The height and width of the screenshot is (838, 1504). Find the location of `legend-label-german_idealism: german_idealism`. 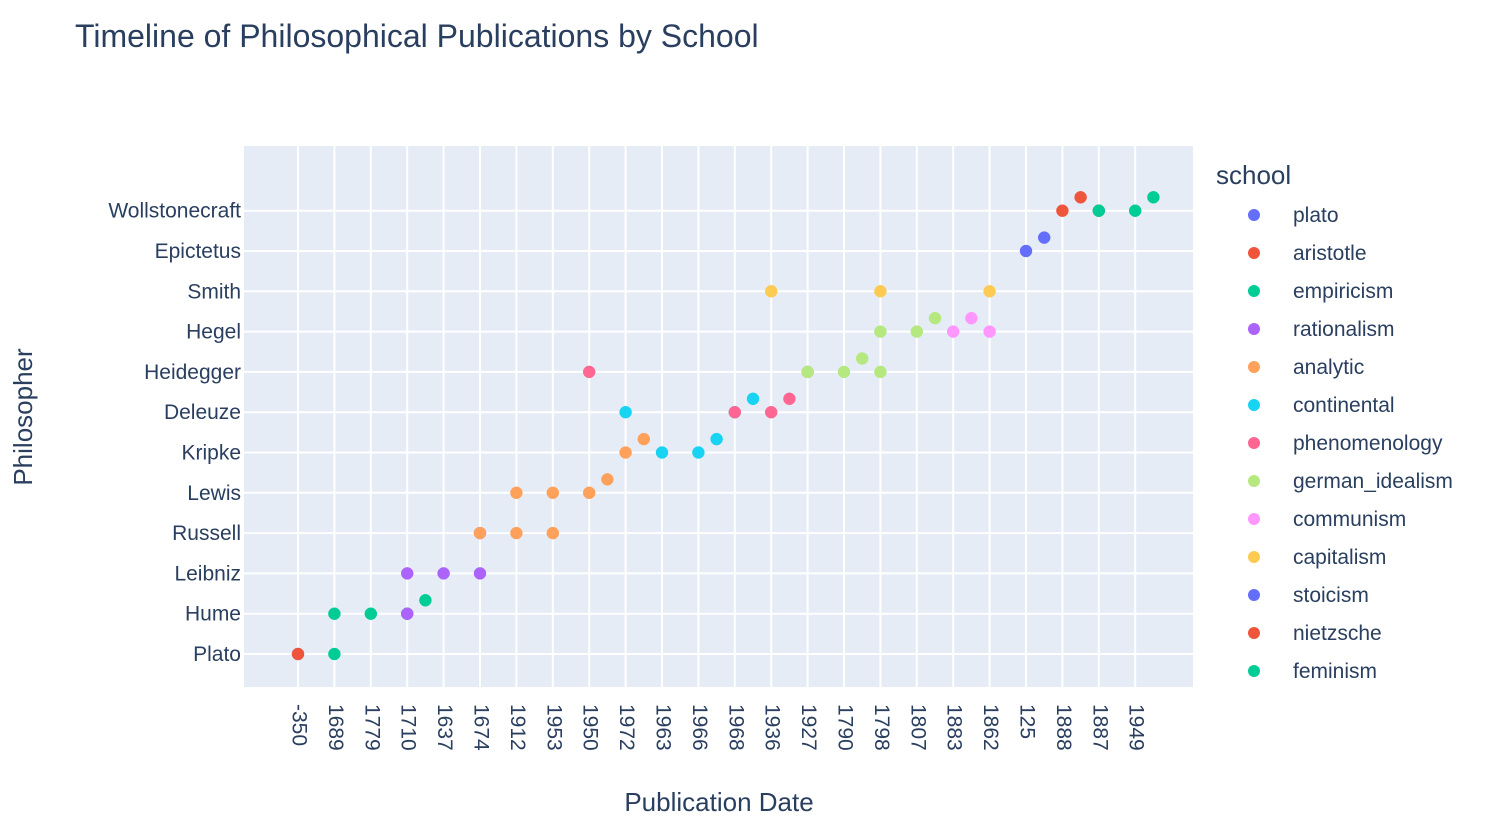

legend-label-german_idealism: german_idealism is located at coordinates (1373, 481).